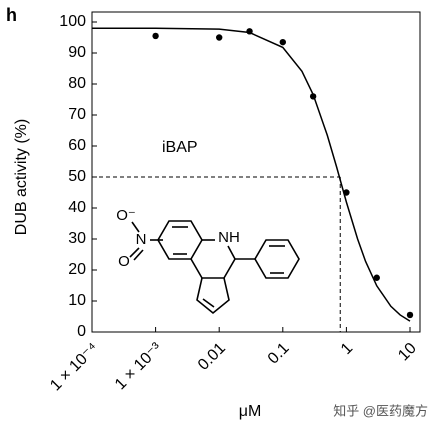 The width and height of the screenshot is (432, 432). What do you see at coordinates (250, 411) in the screenshot?
I see `x-axis-label: μM` at bounding box center [250, 411].